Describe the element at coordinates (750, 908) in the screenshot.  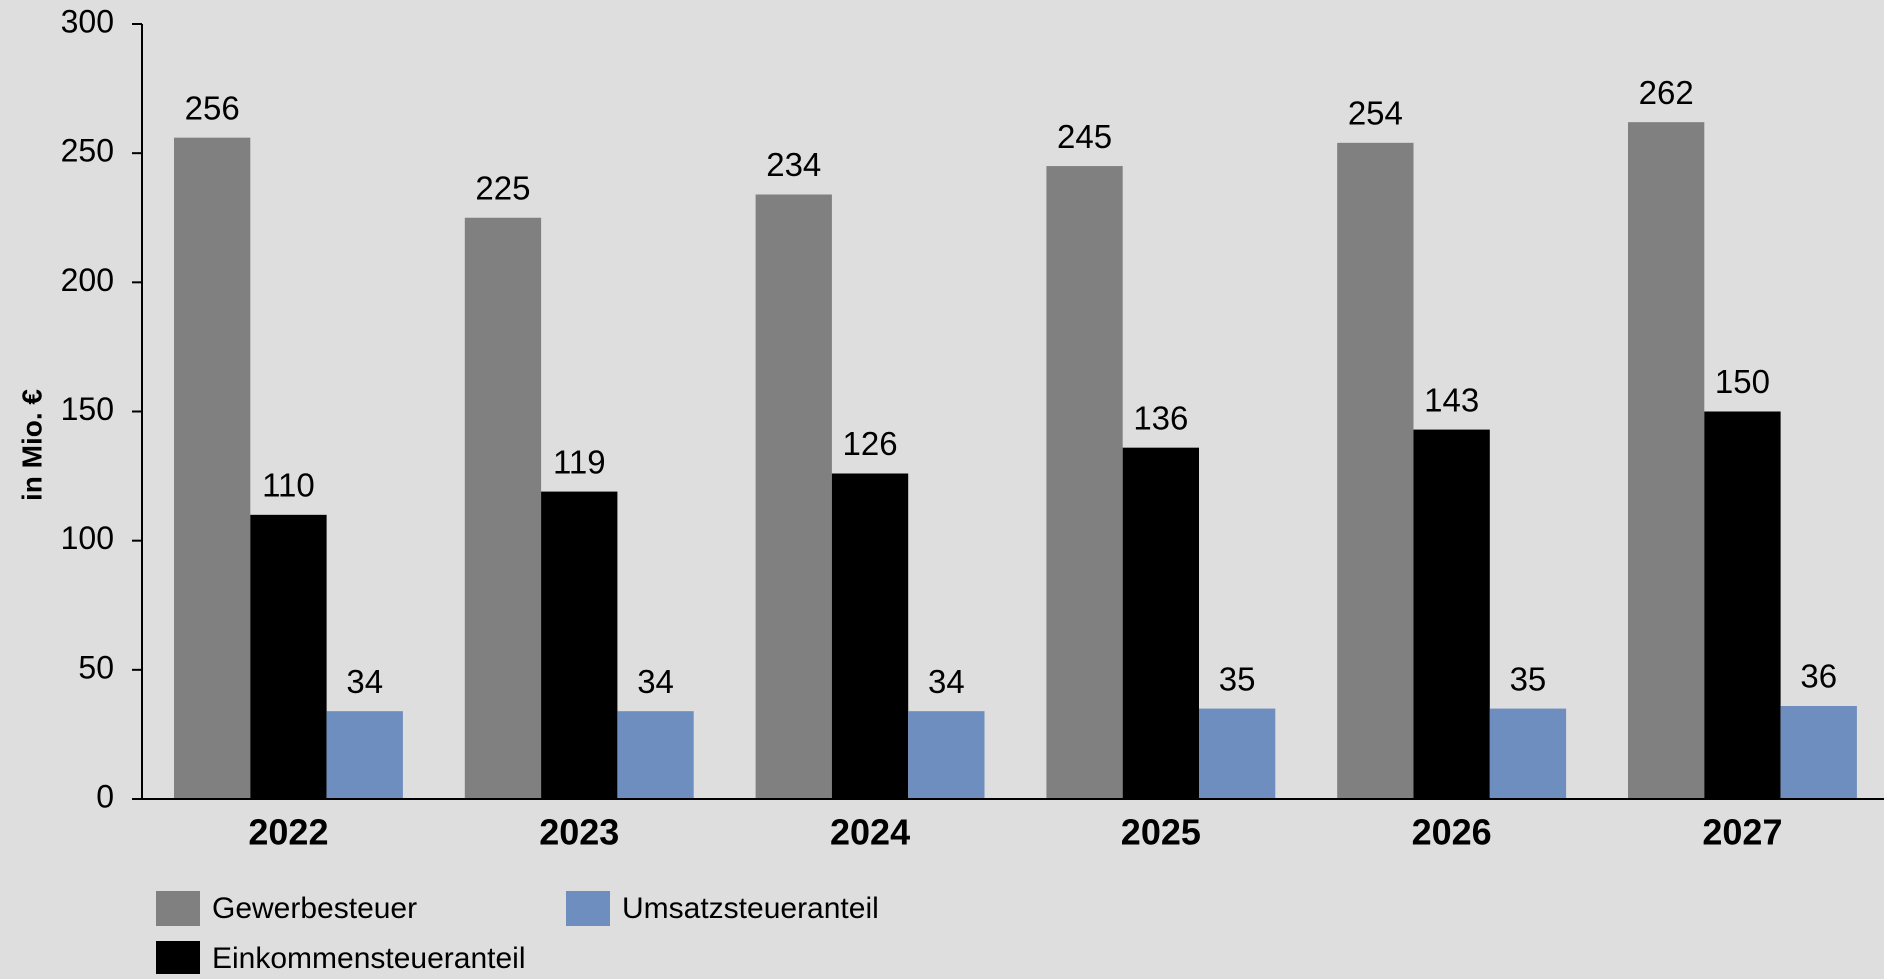
I see `legend-label: Umsatzsteueranteil` at that location.